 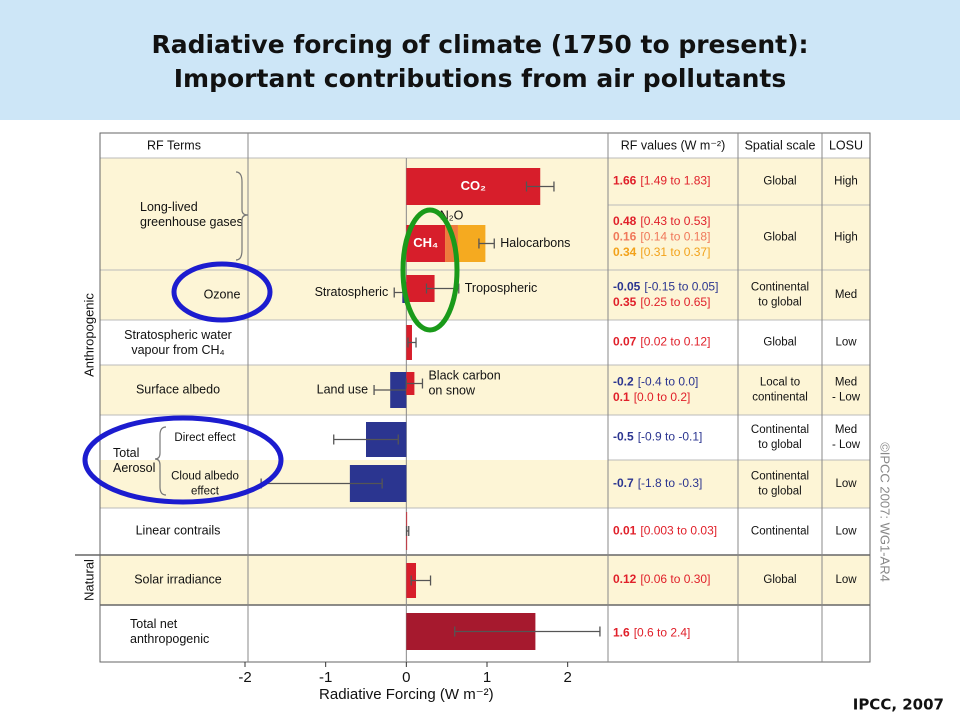 What do you see at coordinates (662, 633) in the screenshot?
I see `rf-value-range: [0.6 to 2.4]` at bounding box center [662, 633].